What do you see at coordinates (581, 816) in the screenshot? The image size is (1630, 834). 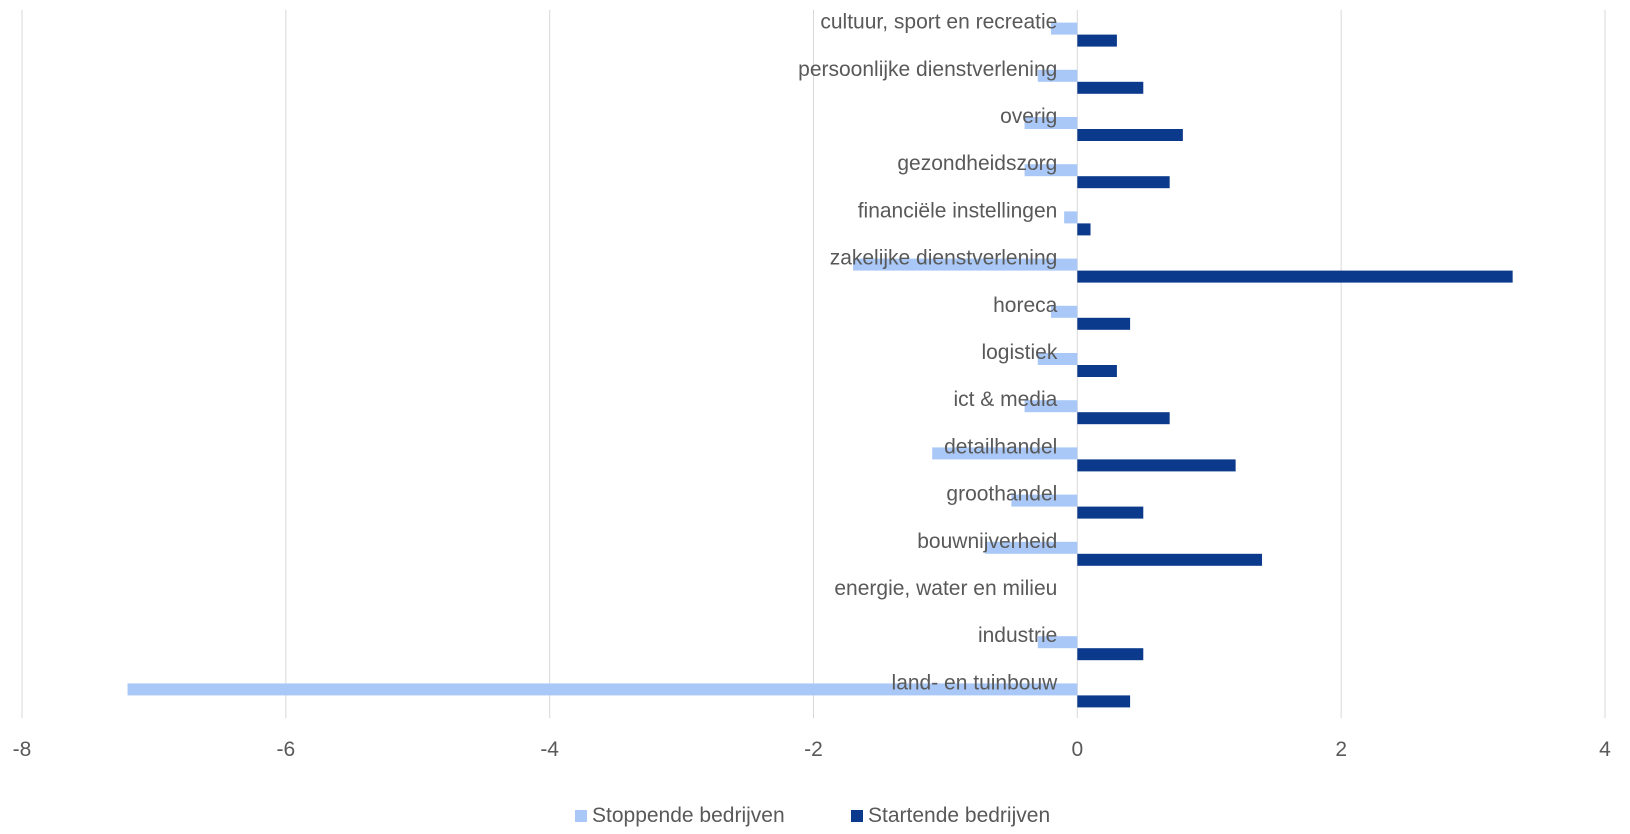 I see `legend-swatch-stoppende` at bounding box center [581, 816].